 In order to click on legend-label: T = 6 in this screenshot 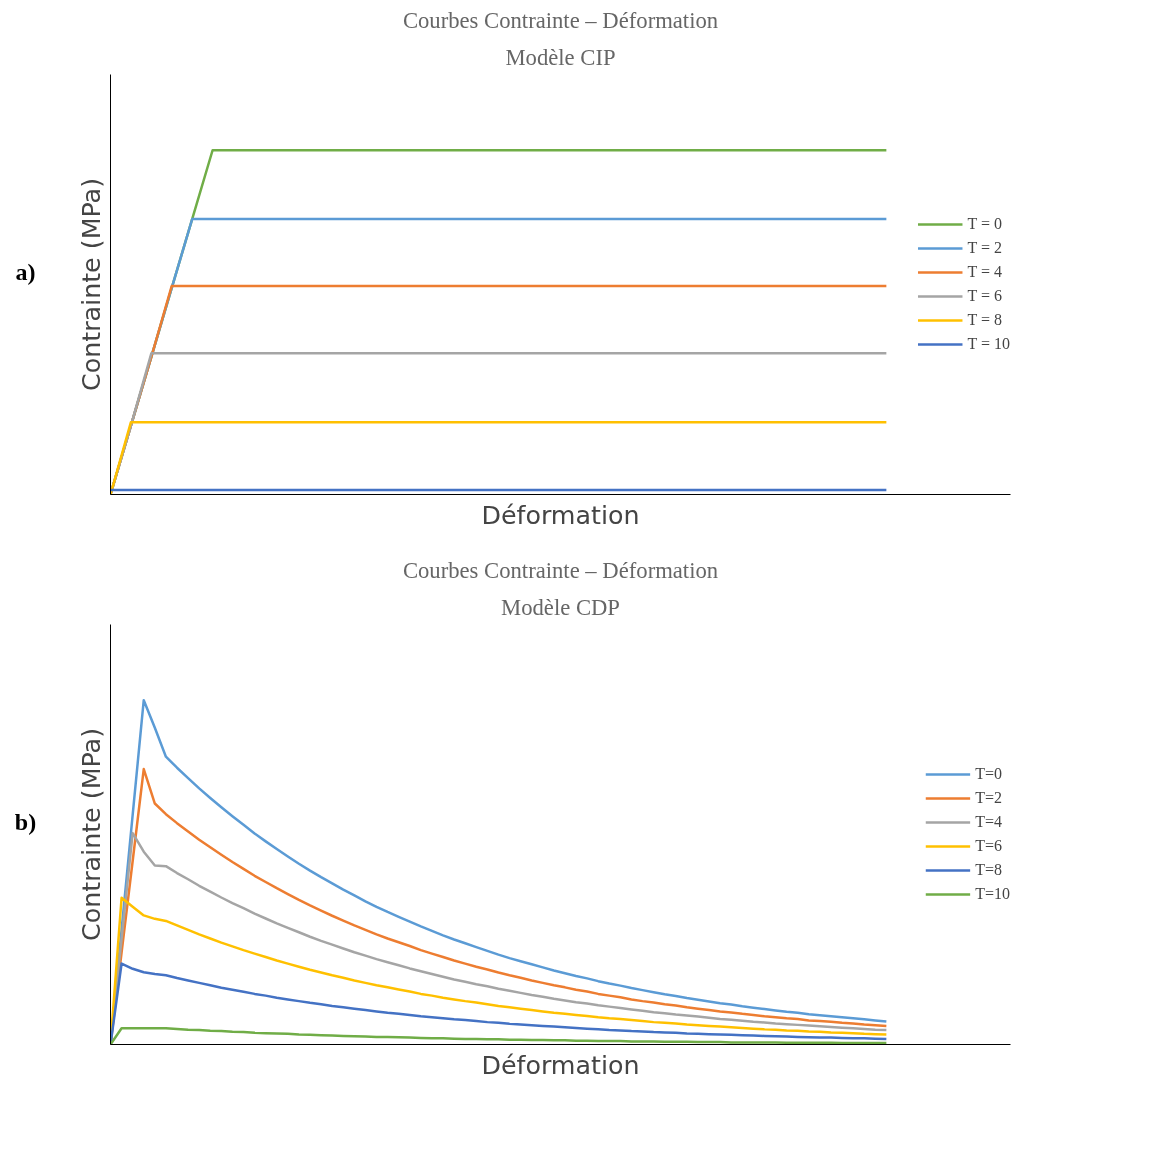, I will do `click(984, 296)`.